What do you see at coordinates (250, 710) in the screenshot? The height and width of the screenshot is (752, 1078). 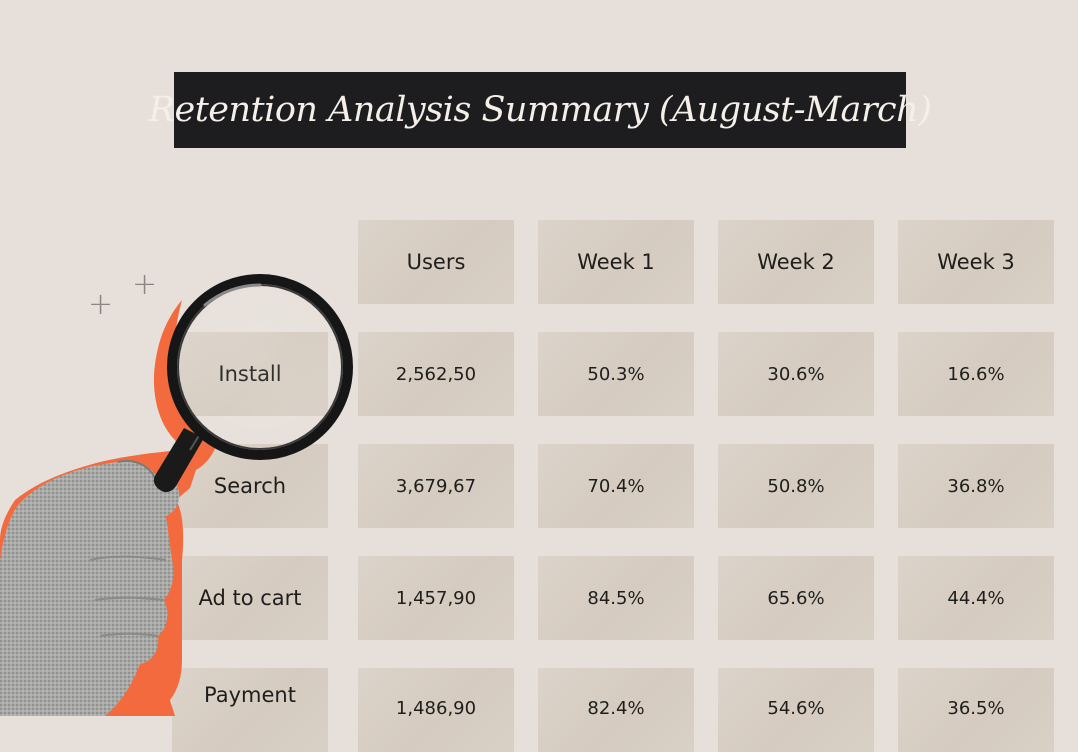 I see `row-label-payment: Payment` at bounding box center [250, 710].